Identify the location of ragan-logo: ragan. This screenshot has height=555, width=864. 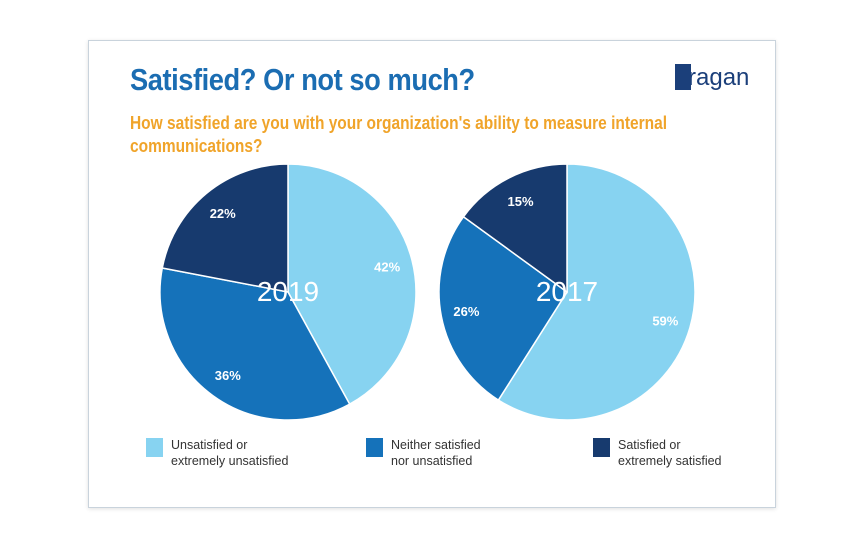
(712, 76).